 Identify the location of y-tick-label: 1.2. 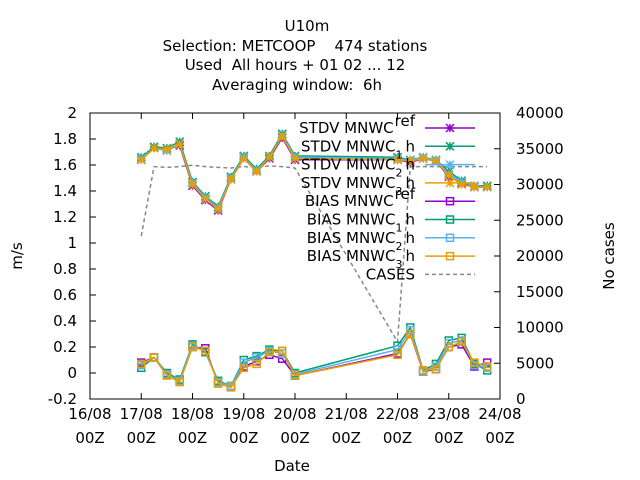
(65, 217).